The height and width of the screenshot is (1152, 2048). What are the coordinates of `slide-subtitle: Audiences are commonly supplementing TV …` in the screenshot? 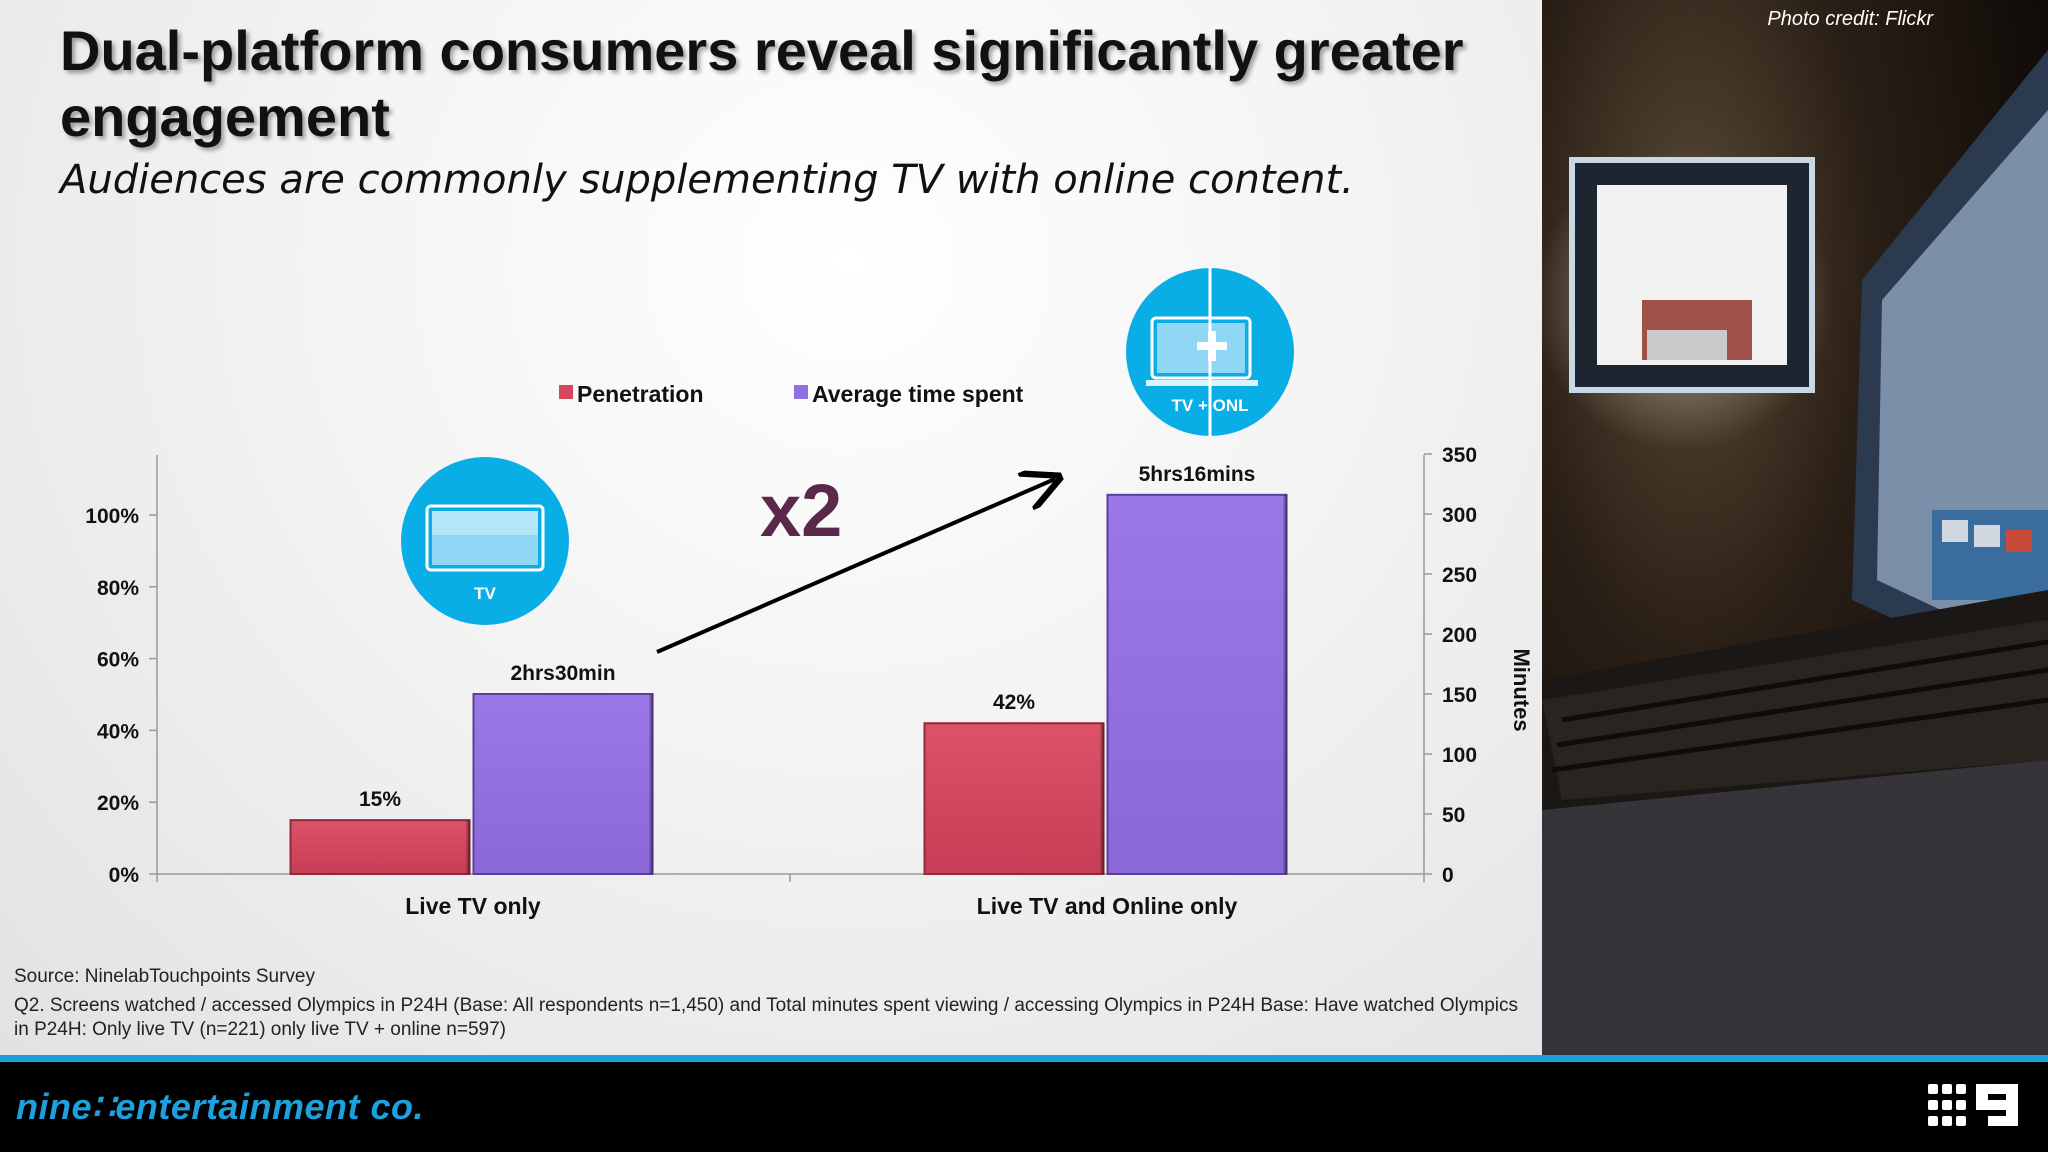 It's located at (707, 180).